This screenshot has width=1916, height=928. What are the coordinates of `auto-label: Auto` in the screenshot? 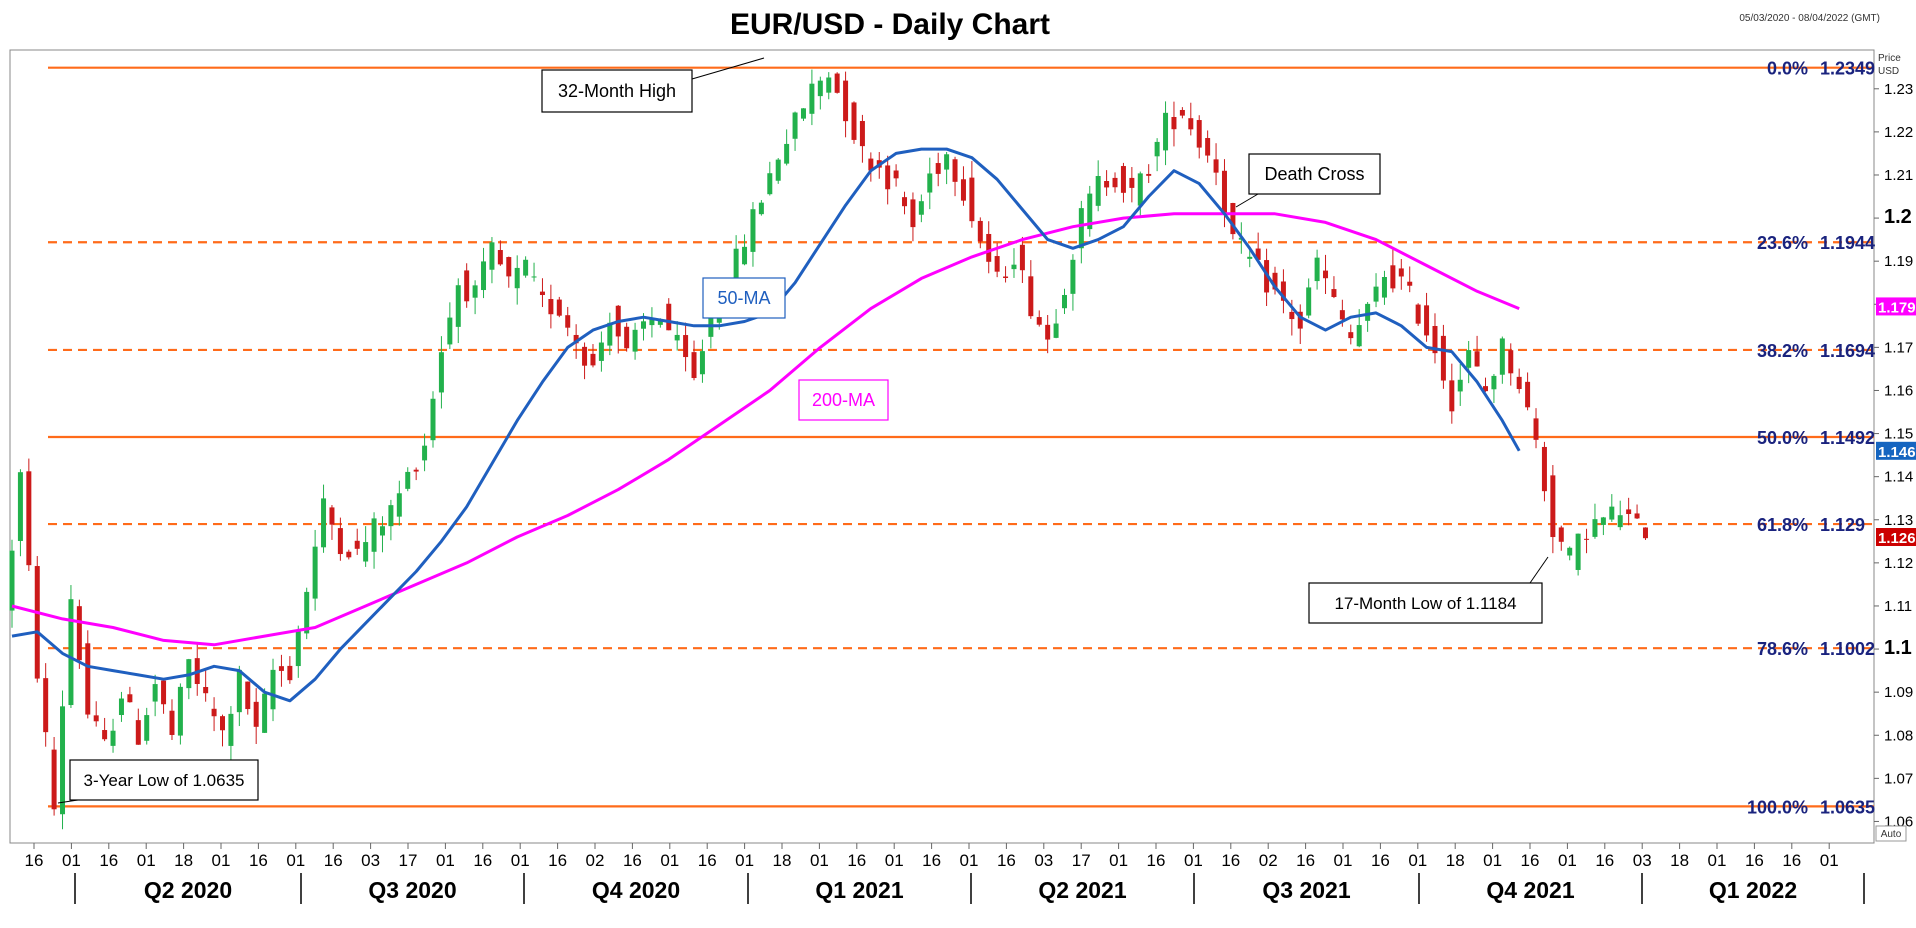 It's located at (1891, 834).